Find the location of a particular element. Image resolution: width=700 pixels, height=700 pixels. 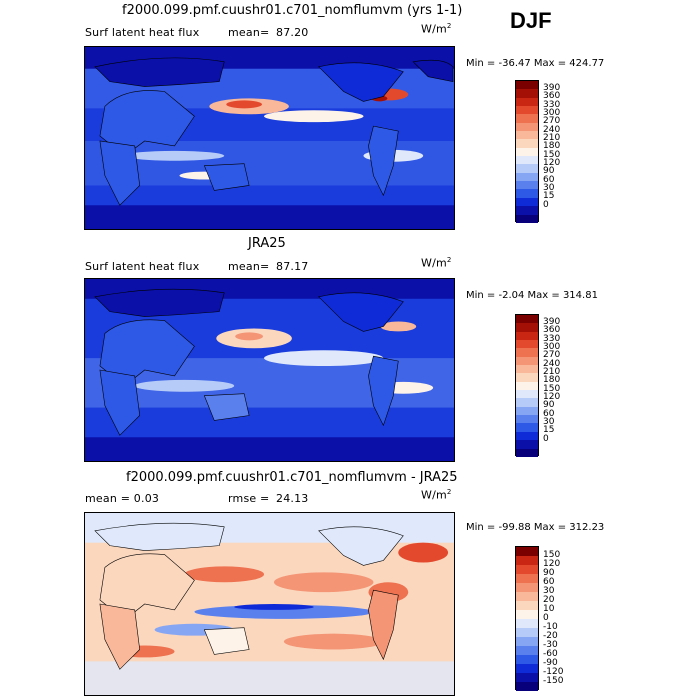

colorbar-tick-label: 180 is located at coordinates (552, 380).